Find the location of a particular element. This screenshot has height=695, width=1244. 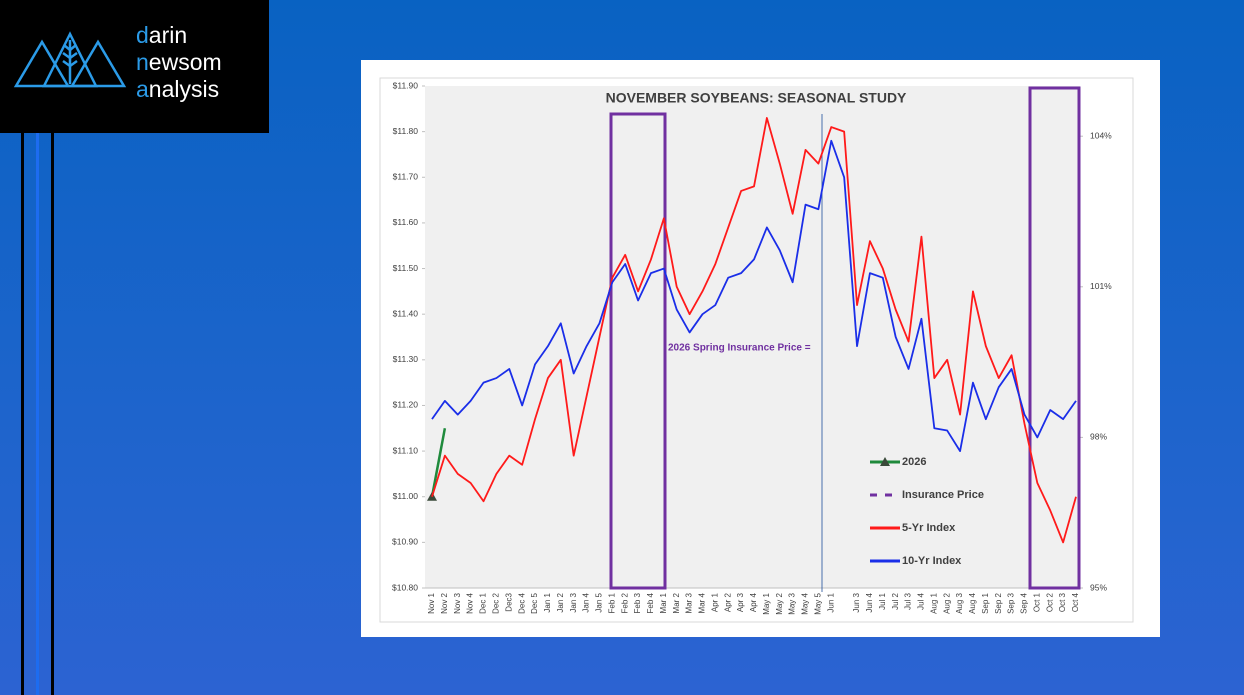

y-tick-label: $10.80 is located at coordinates (405, 587).